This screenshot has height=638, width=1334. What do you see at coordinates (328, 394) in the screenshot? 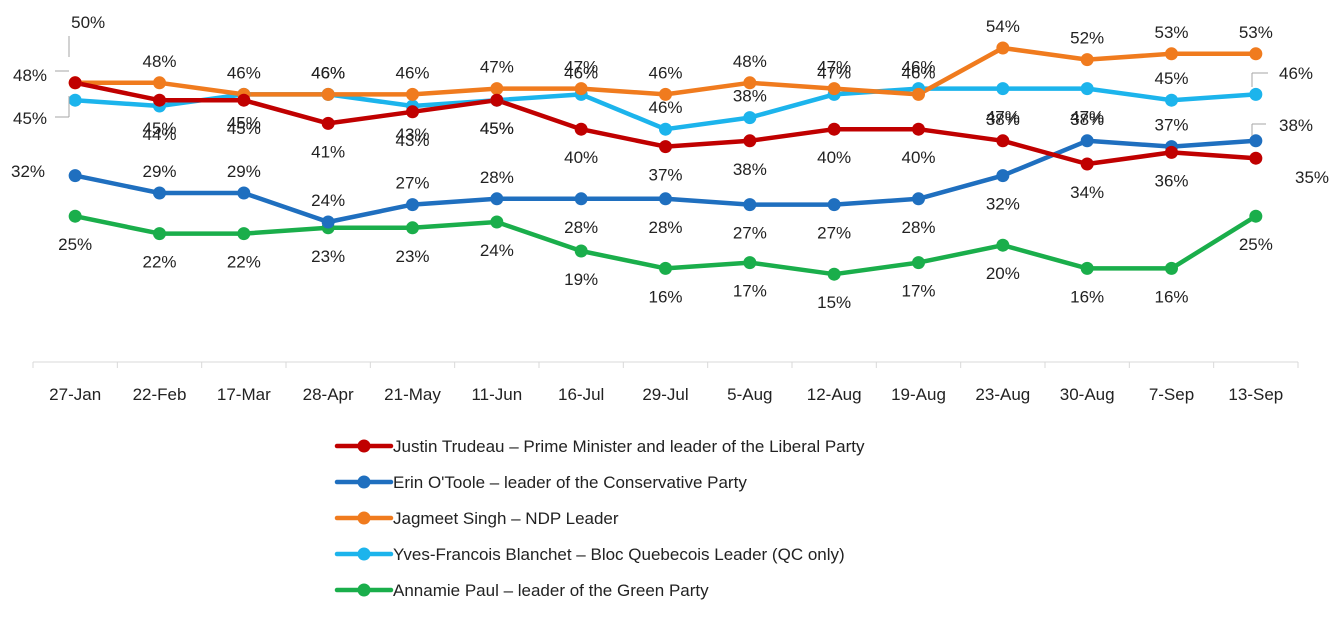
I see `x-tick-label: 28-Apr` at bounding box center [328, 394].